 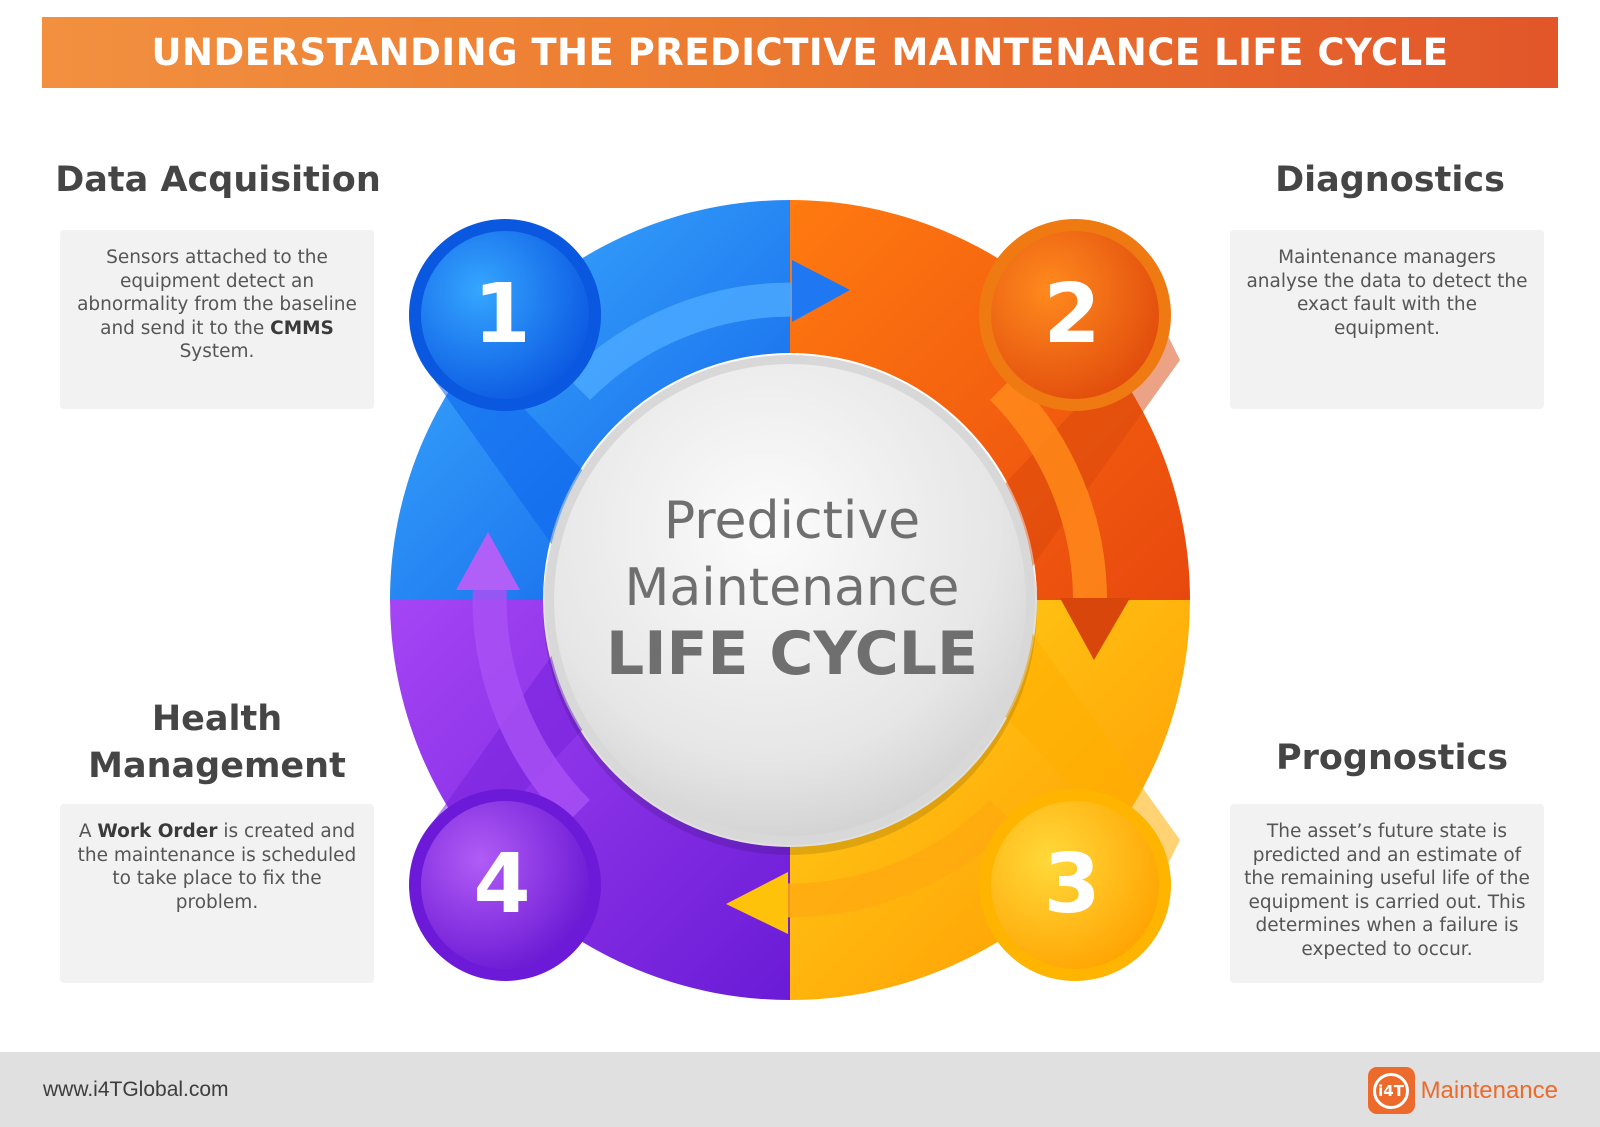 I want to click on website-link: www.i4TGlobal.com, so click(x=136, y=1089).